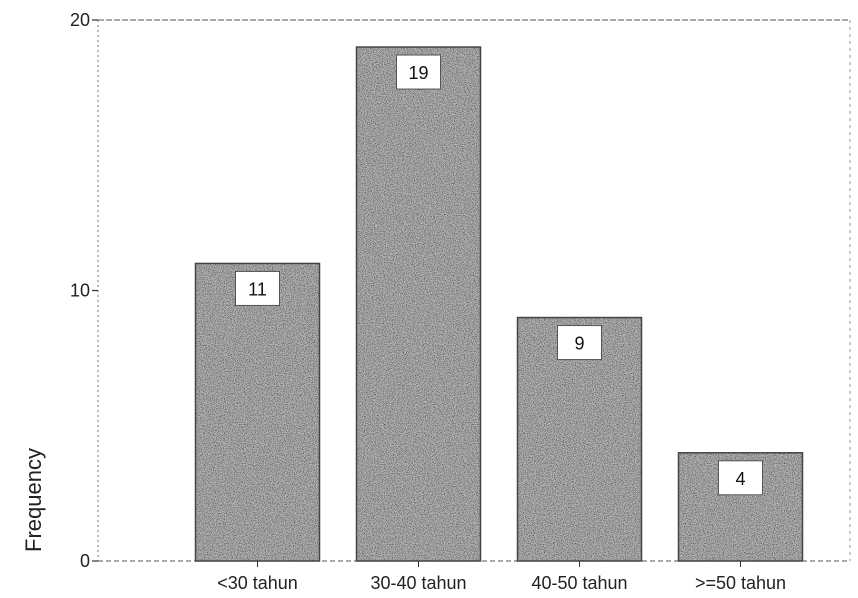  I want to click on bar-group: 4, so click(740, 507).